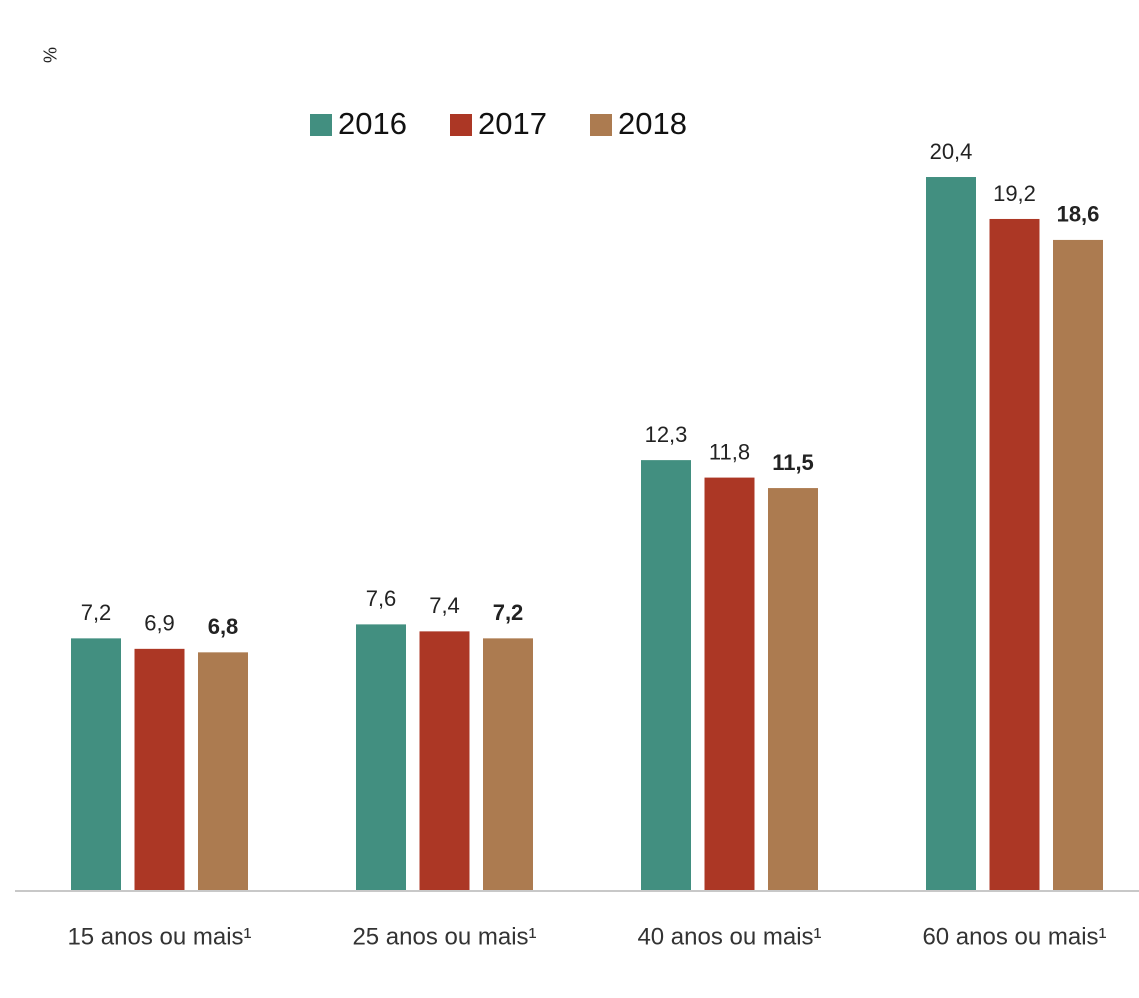 The width and height of the screenshot is (1139, 998). I want to click on legend-label: 2016, so click(372, 123).